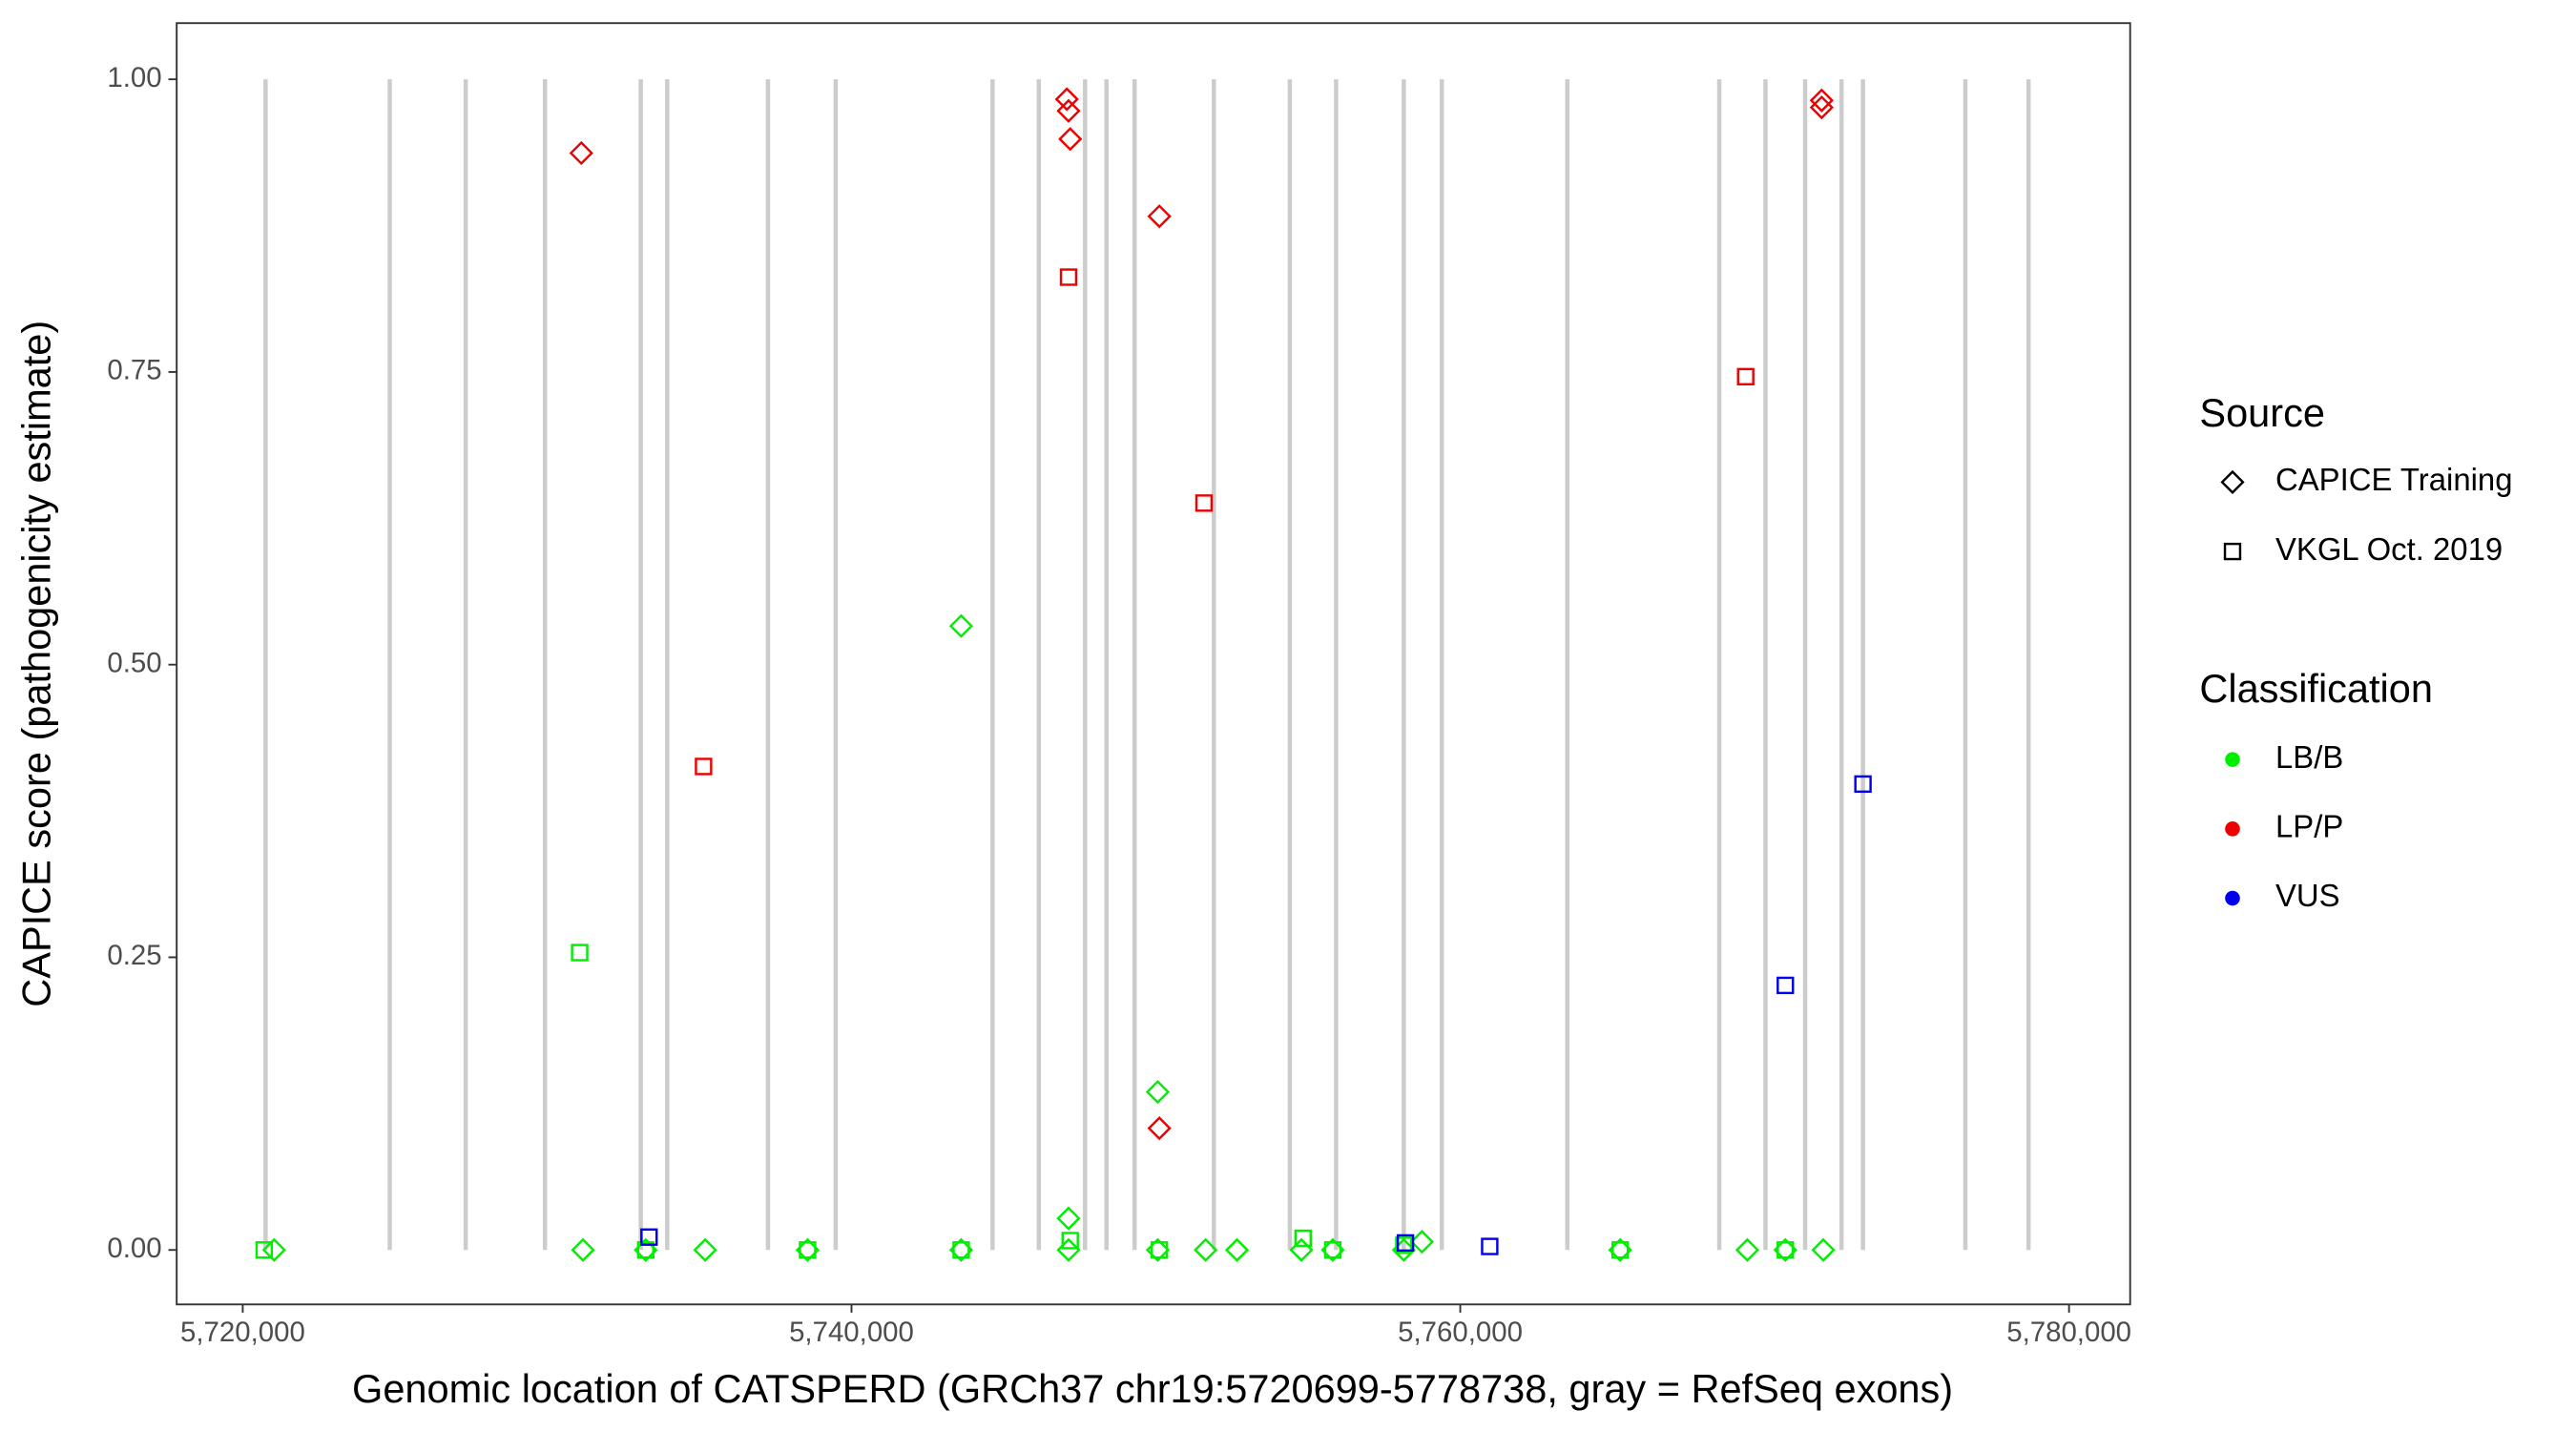 The height and width of the screenshot is (1431, 2576). Describe the element at coordinates (134, 370) in the screenshot. I see `y-tick-label: 0.75` at that location.